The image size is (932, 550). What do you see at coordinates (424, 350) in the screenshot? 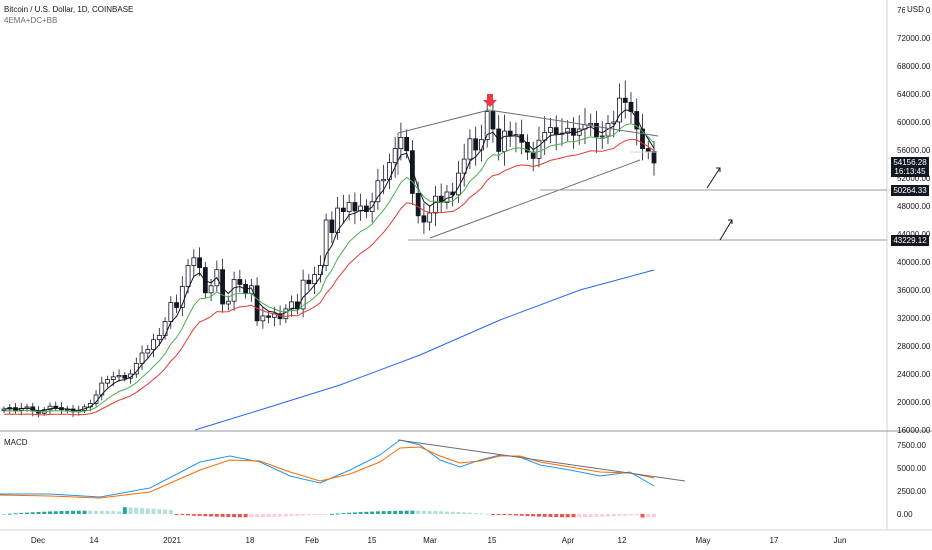
I see `ema-long-line` at bounding box center [424, 350].